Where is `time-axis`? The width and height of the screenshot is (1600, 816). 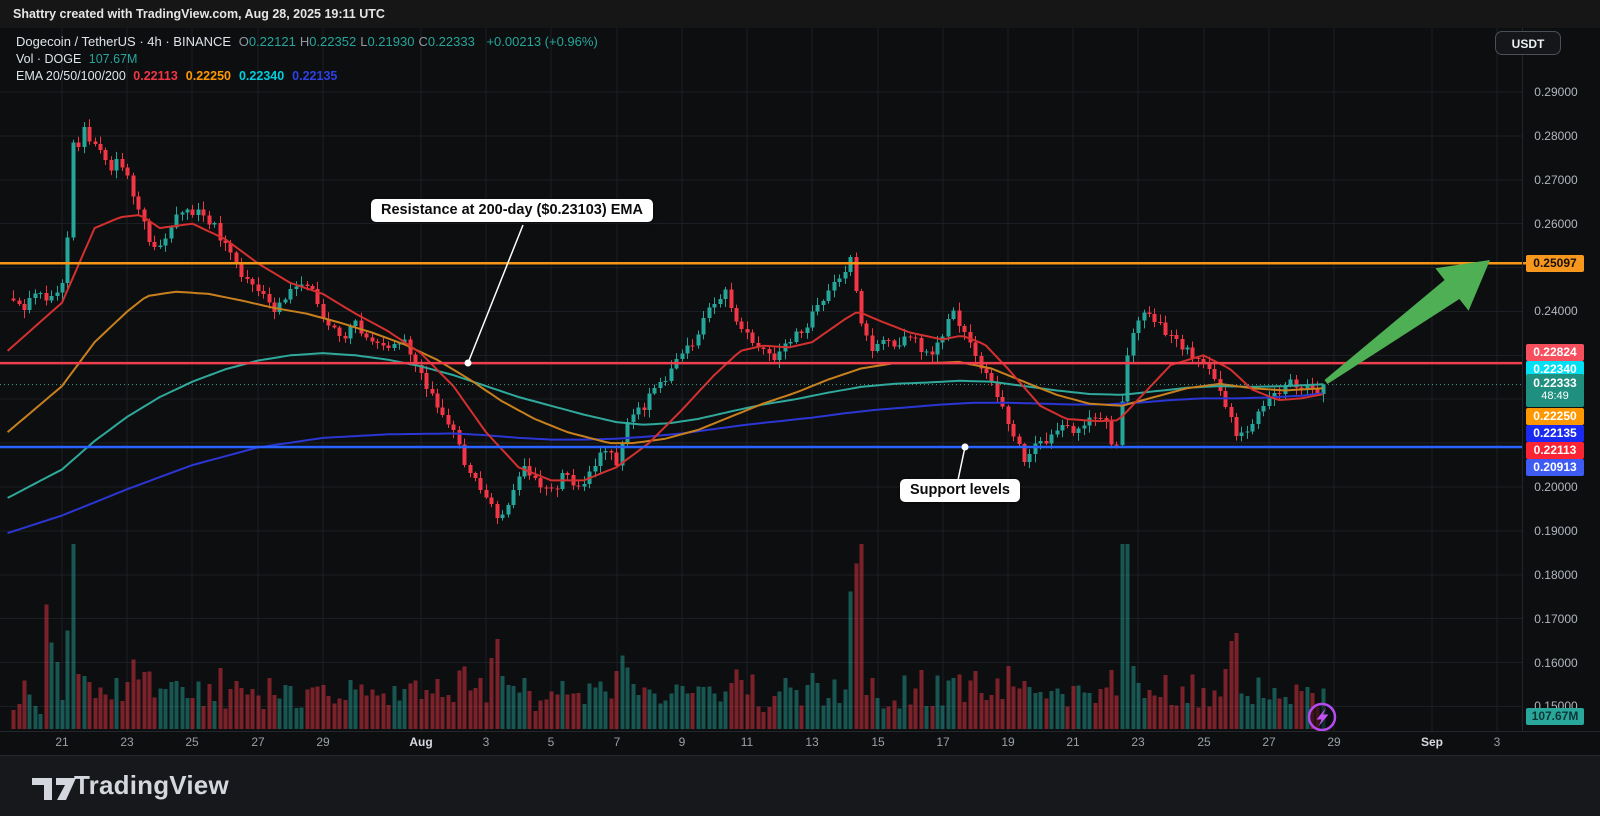 time-axis is located at coordinates (800, 743).